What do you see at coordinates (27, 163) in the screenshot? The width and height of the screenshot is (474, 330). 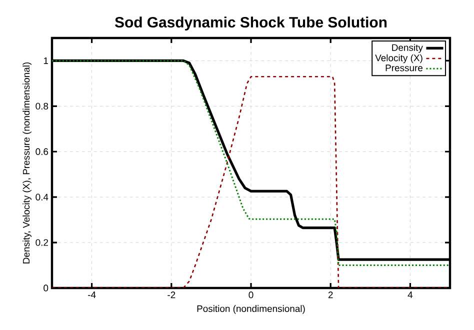 I see `y-axis-title: Density, Velocity (X), Pressure (nondimensional)` at bounding box center [27, 163].